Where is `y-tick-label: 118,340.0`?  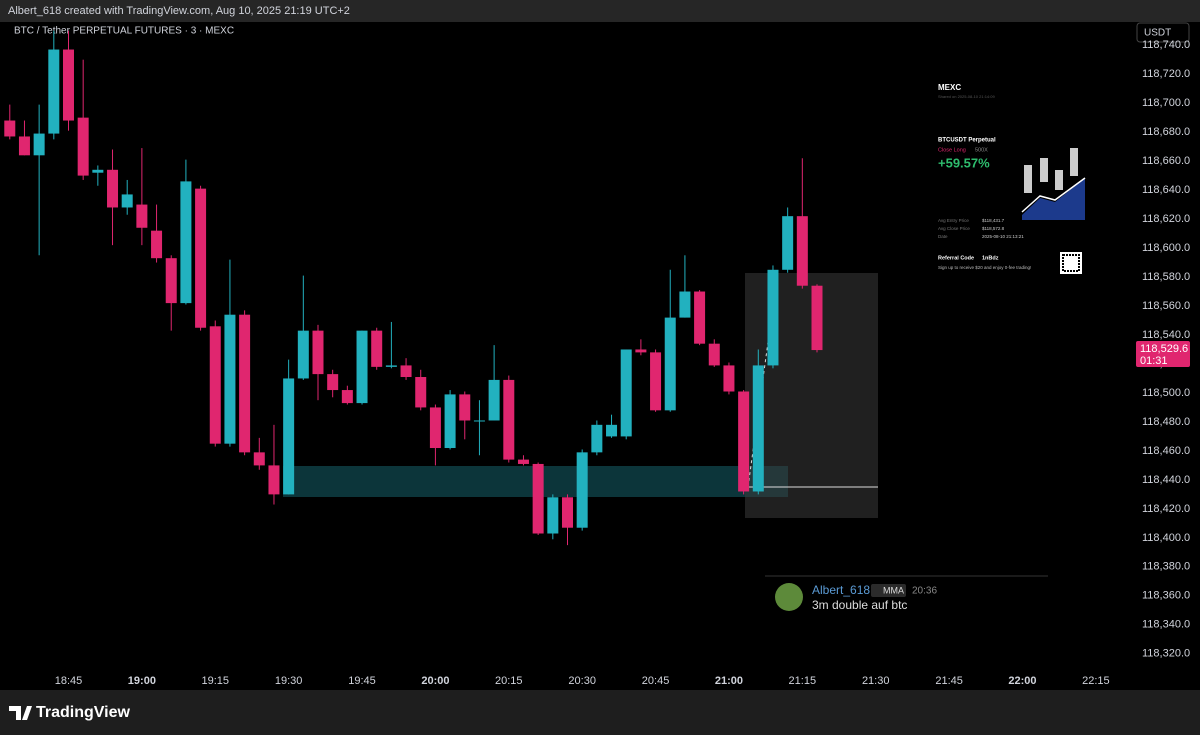
y-tick-label: 118,340.0 is located at coordinates (1166, 625).